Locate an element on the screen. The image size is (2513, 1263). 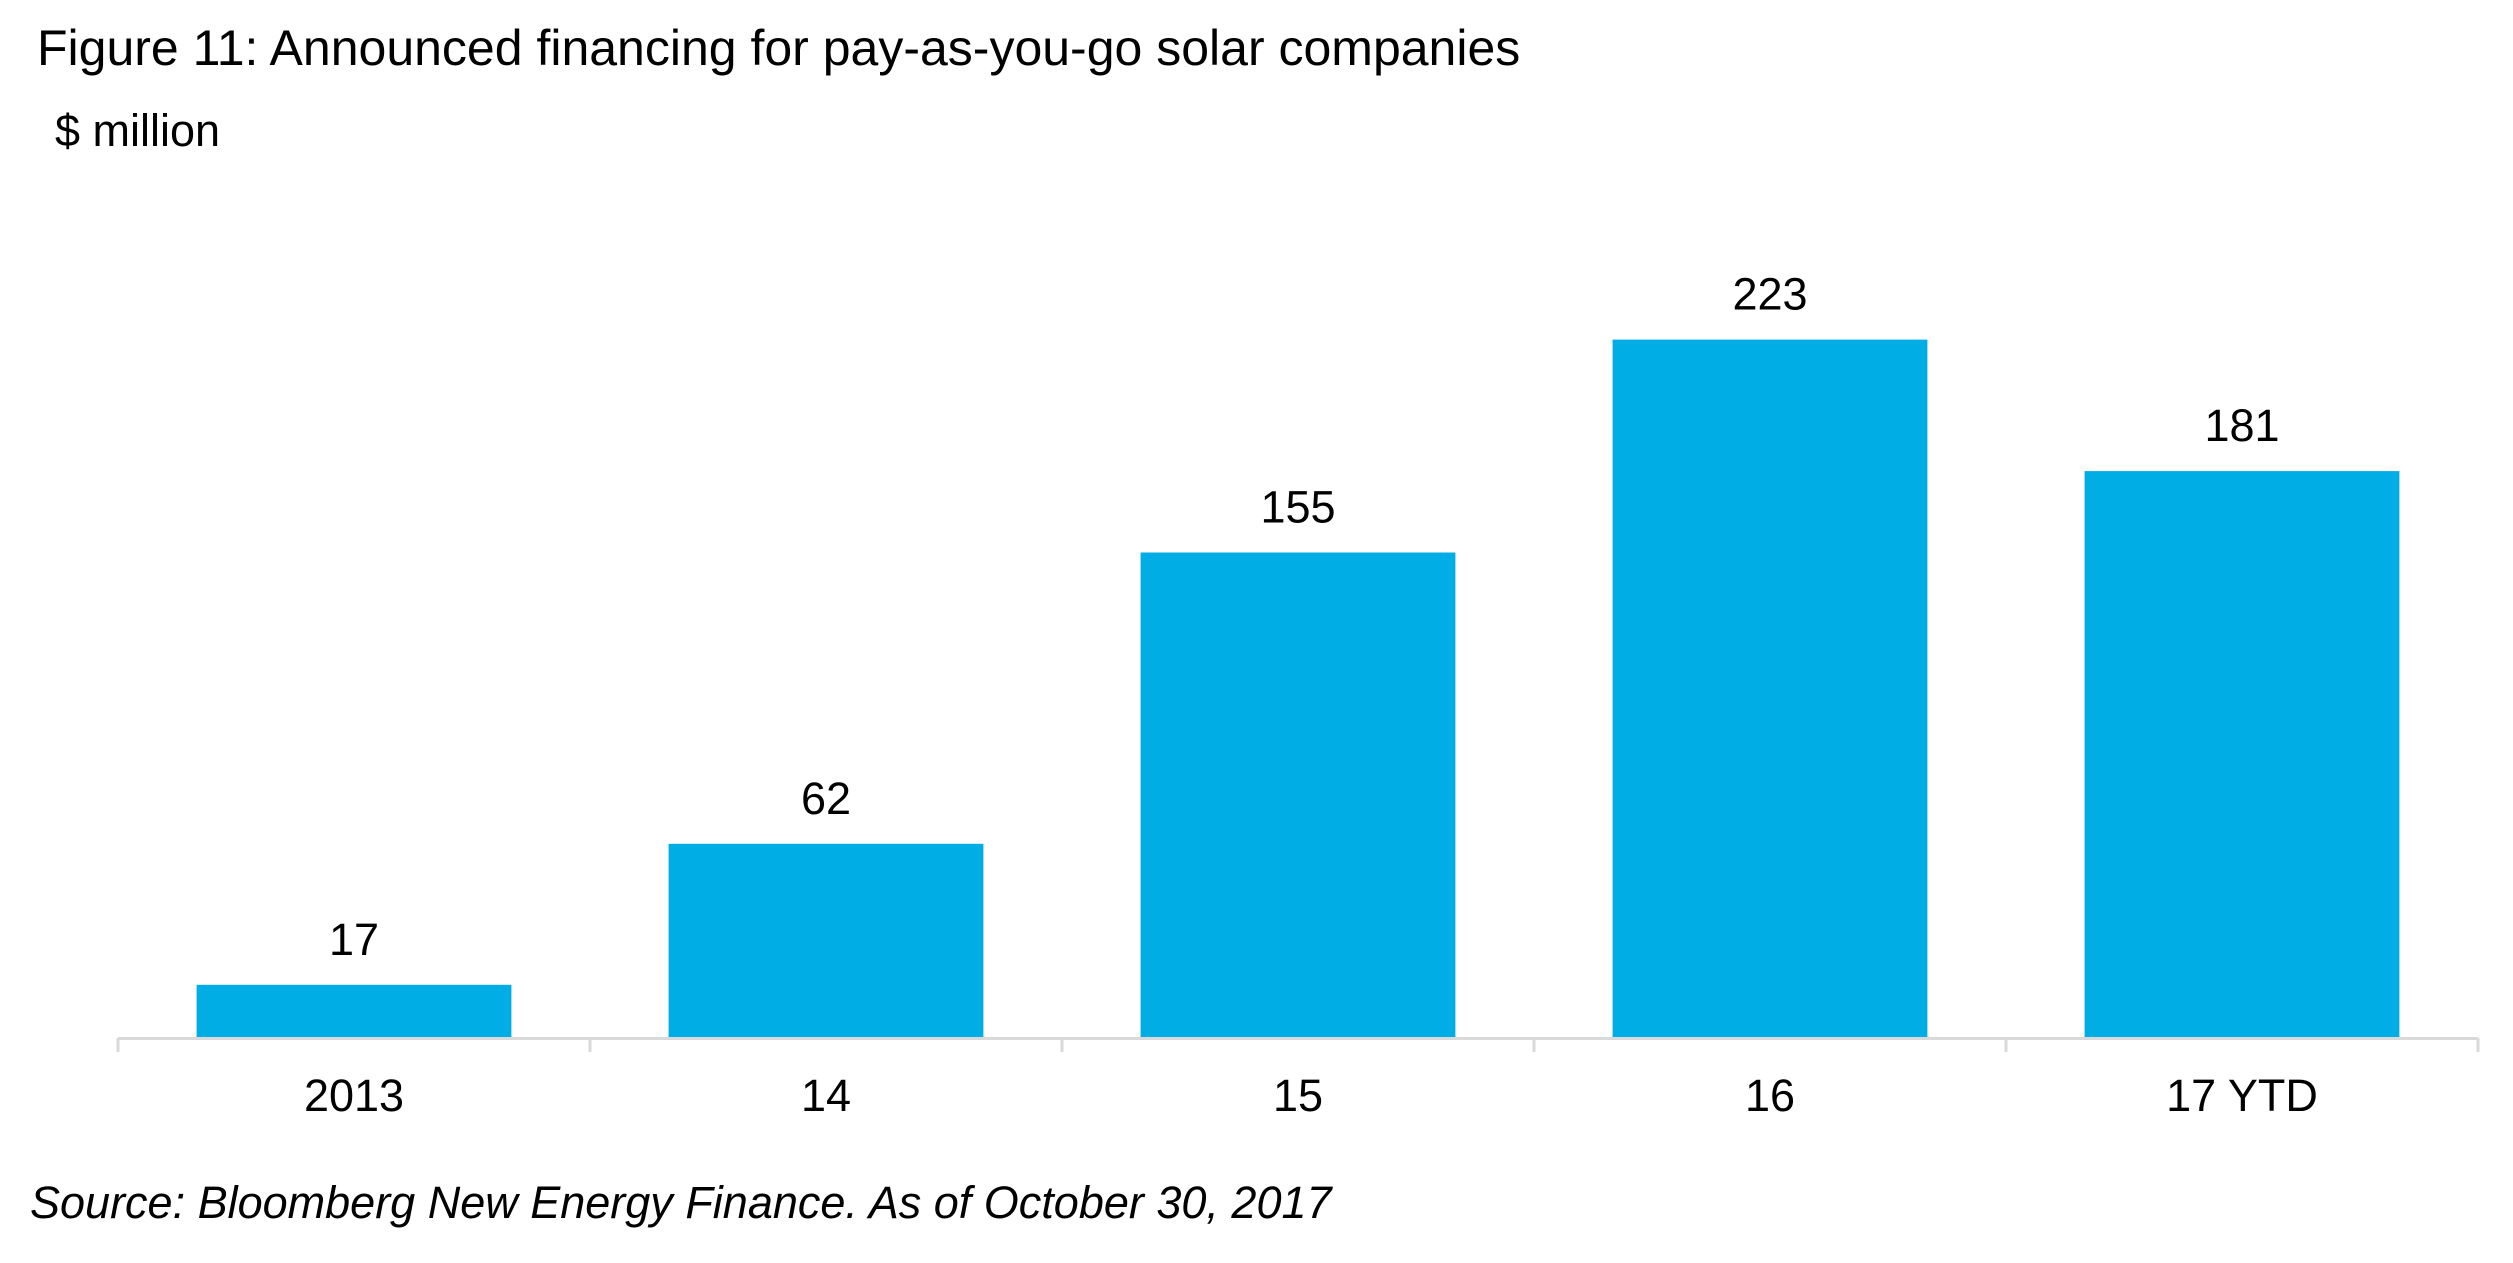
data-label: 181 is located at coordinates (2241, 425).